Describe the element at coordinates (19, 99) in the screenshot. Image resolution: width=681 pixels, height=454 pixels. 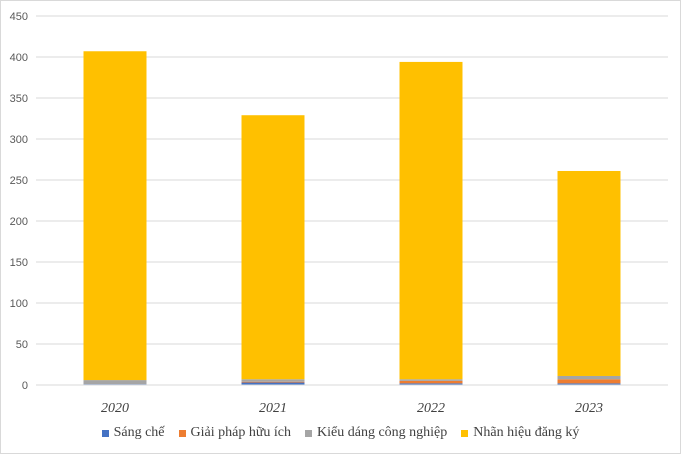
I see `y-tick-label: 350` at that location.